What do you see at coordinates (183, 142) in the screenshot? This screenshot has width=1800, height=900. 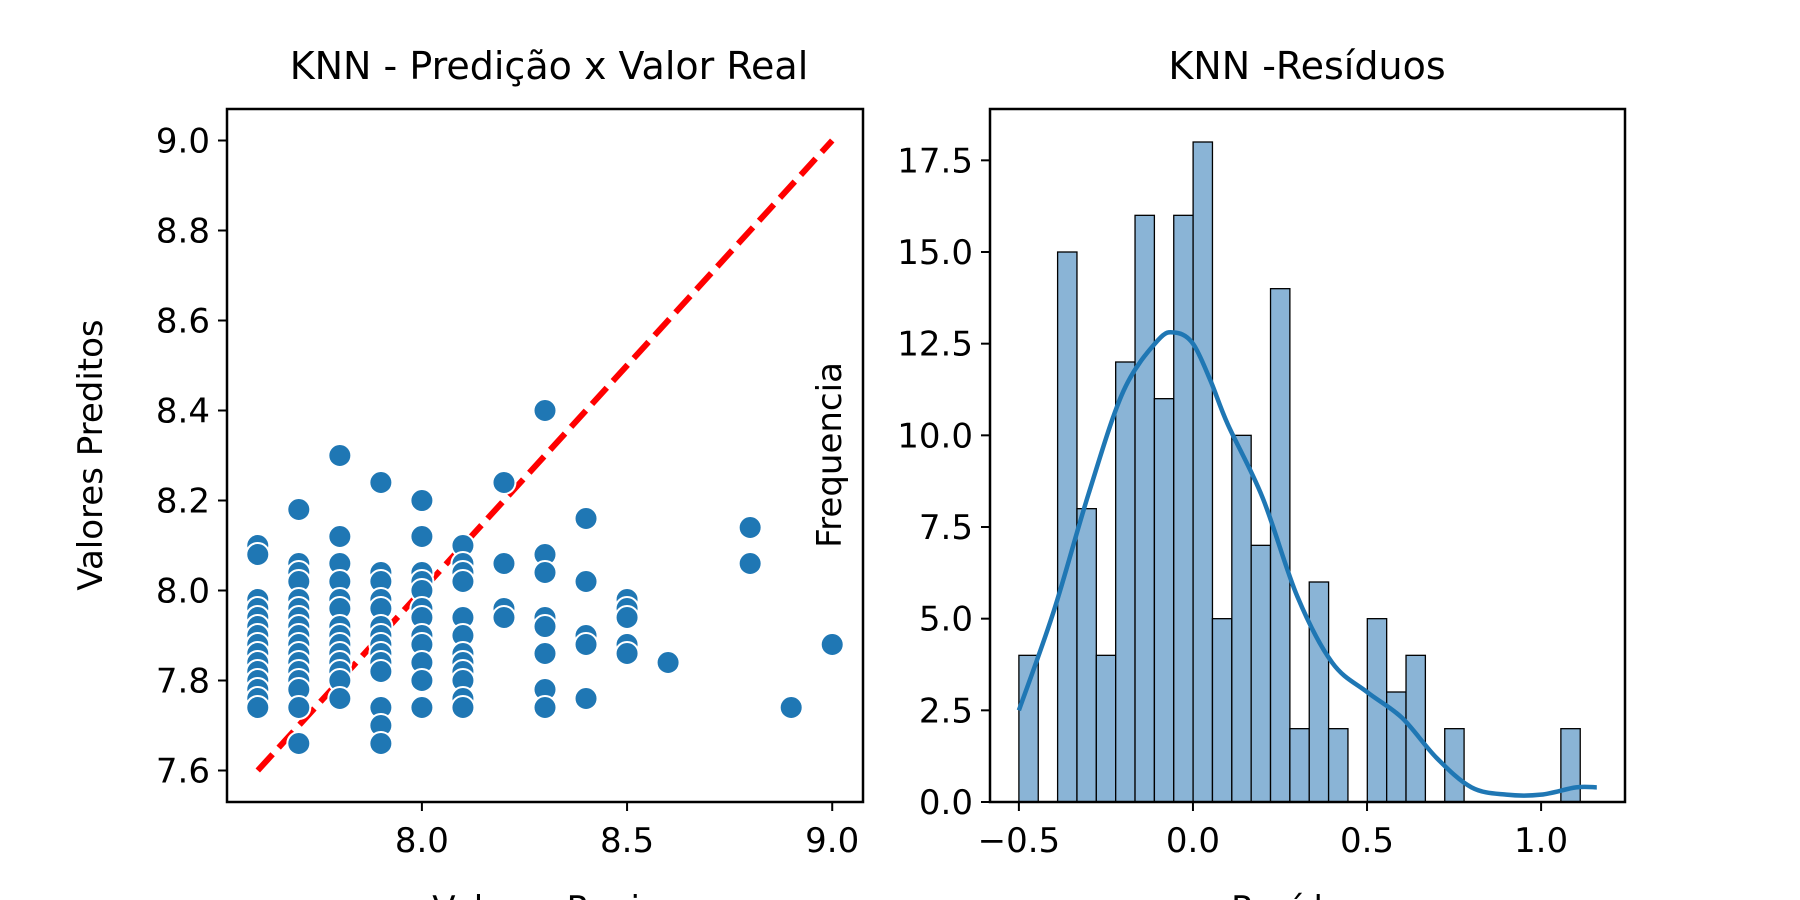 I see `scatter-ytick-label: 9.0` at bounding box center [183, 142].